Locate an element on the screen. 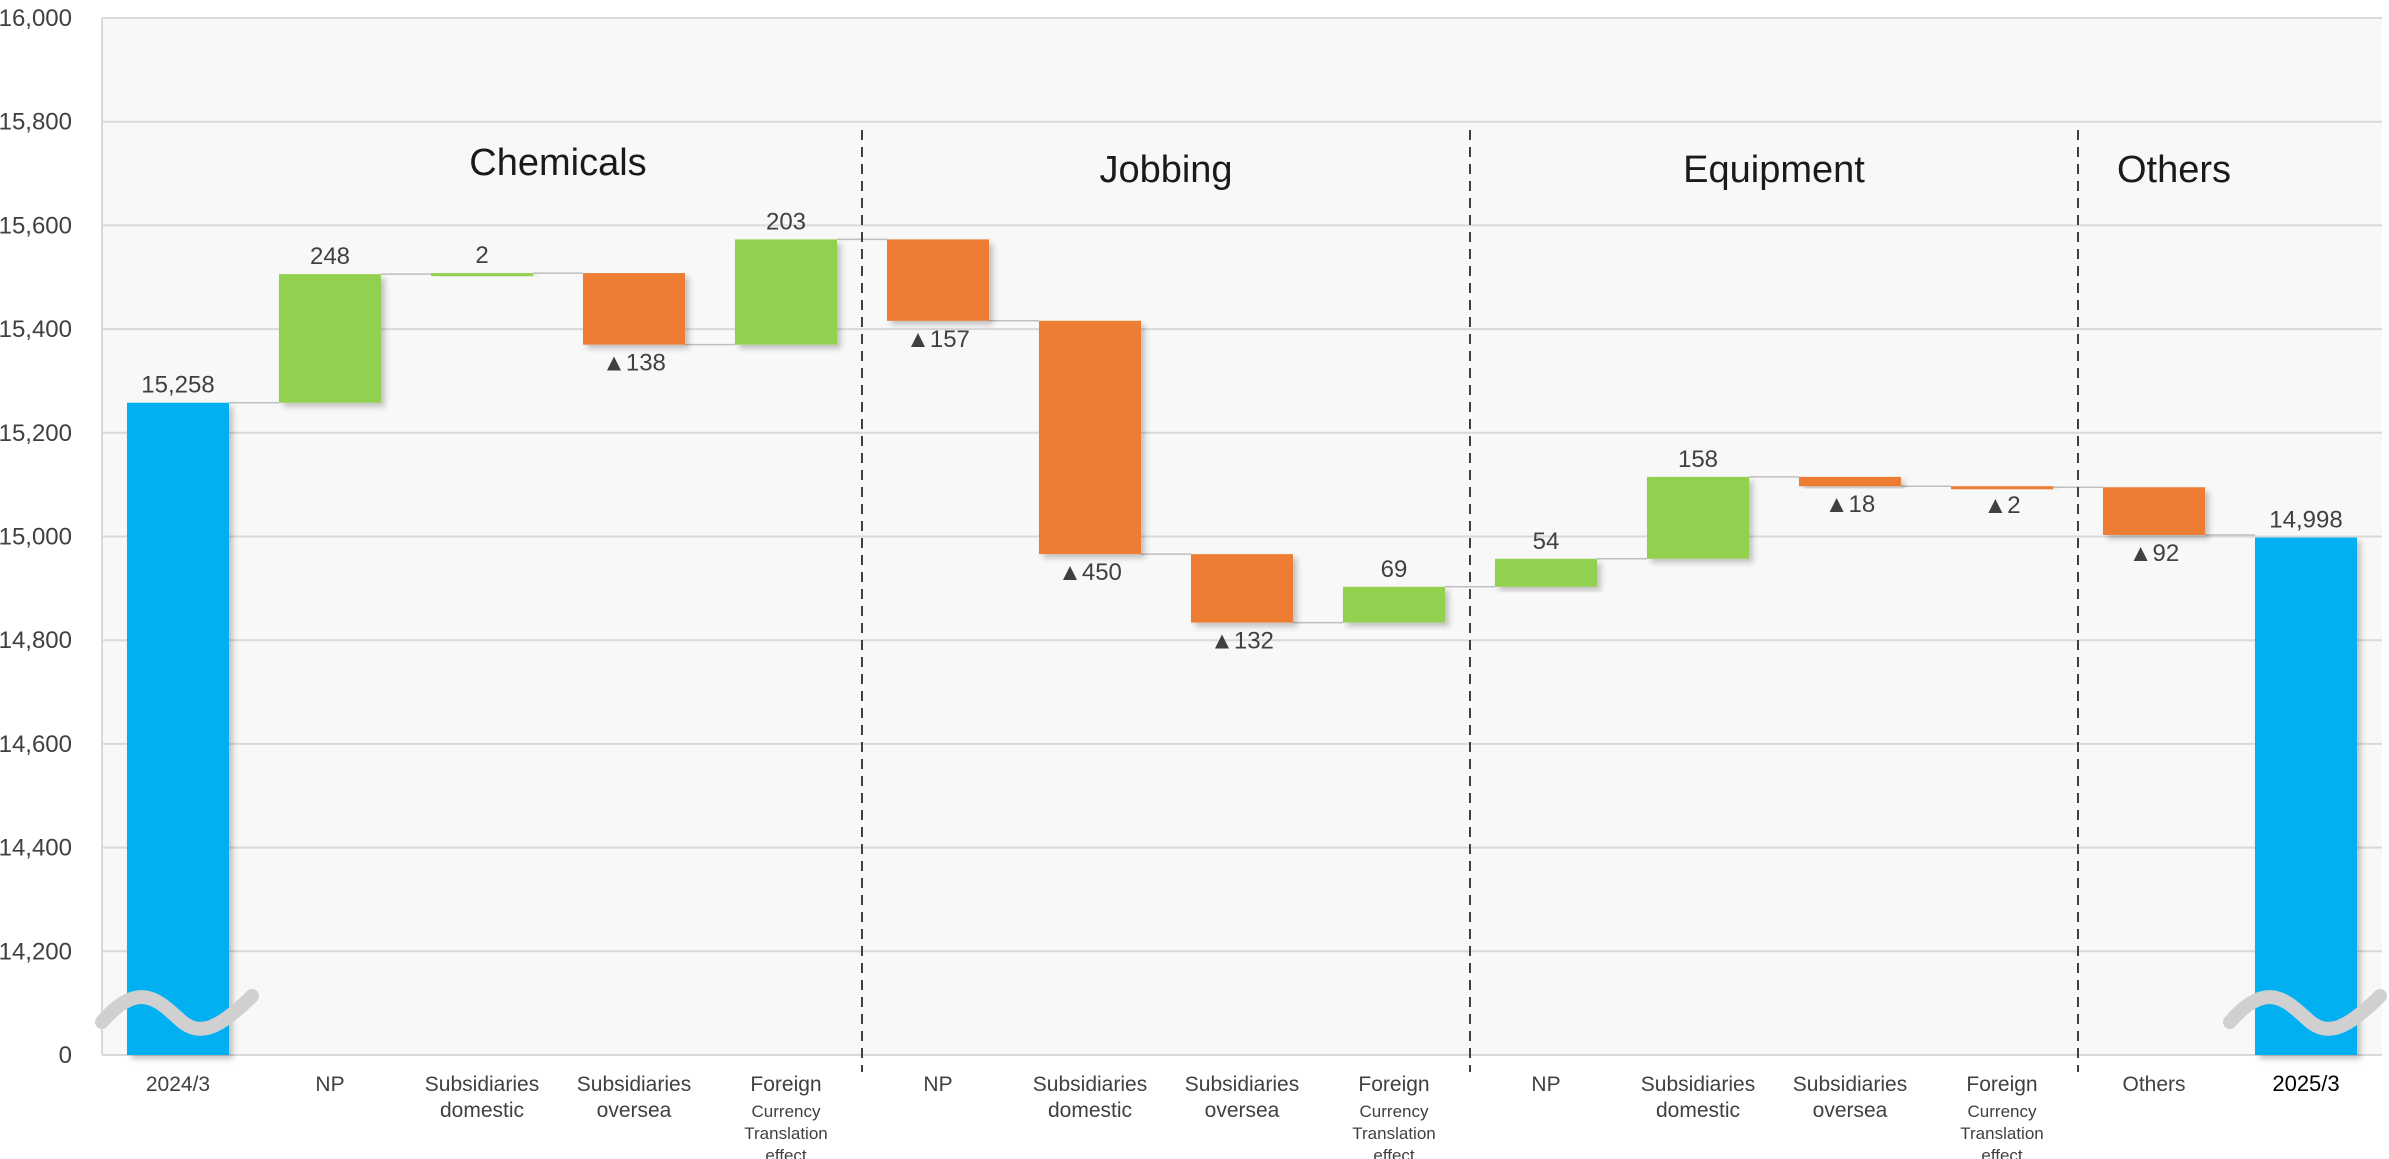 The height and width of the screenshot is (1159, 2389). data-label: ▲138 is located at coordinates (634, 363).